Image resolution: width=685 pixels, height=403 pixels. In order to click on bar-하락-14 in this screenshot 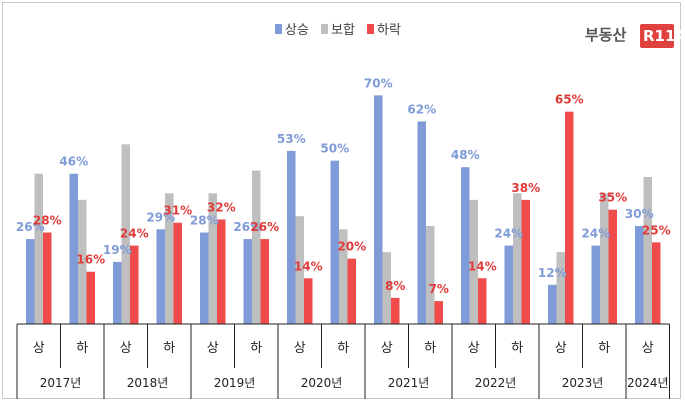, I will do `click(656, 283)`.